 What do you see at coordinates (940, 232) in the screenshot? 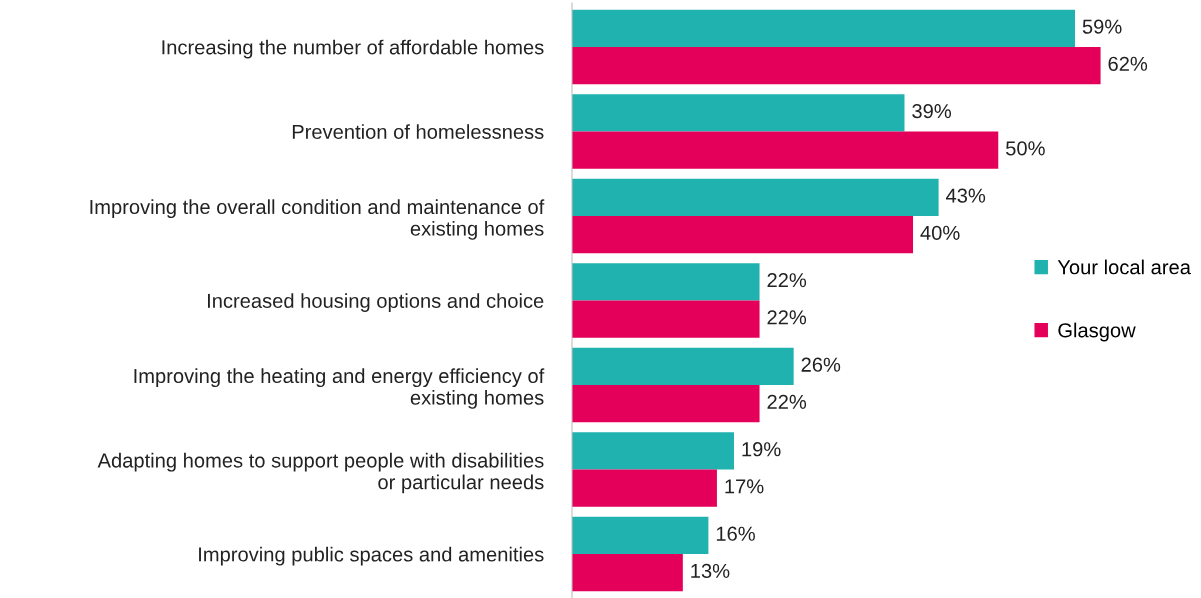
I see `data-label: 40%` at bounding box center [940, 232].